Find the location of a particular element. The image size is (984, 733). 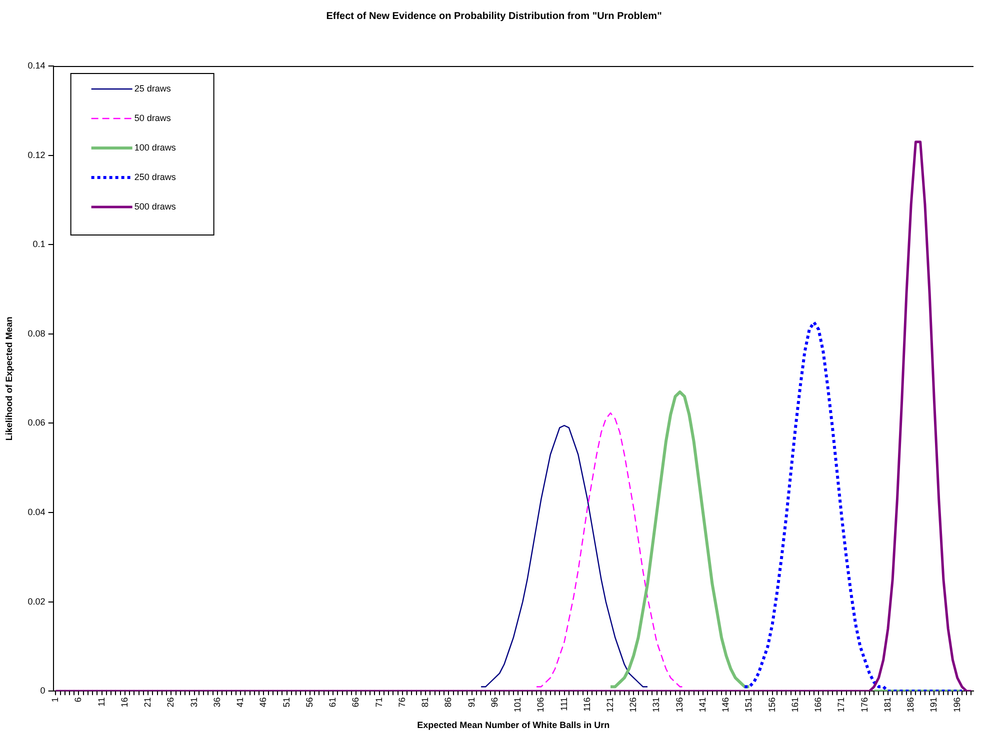

x-axis-title: Expected Mean Number of White Balls in Urn is located at coordinates (513, 725).